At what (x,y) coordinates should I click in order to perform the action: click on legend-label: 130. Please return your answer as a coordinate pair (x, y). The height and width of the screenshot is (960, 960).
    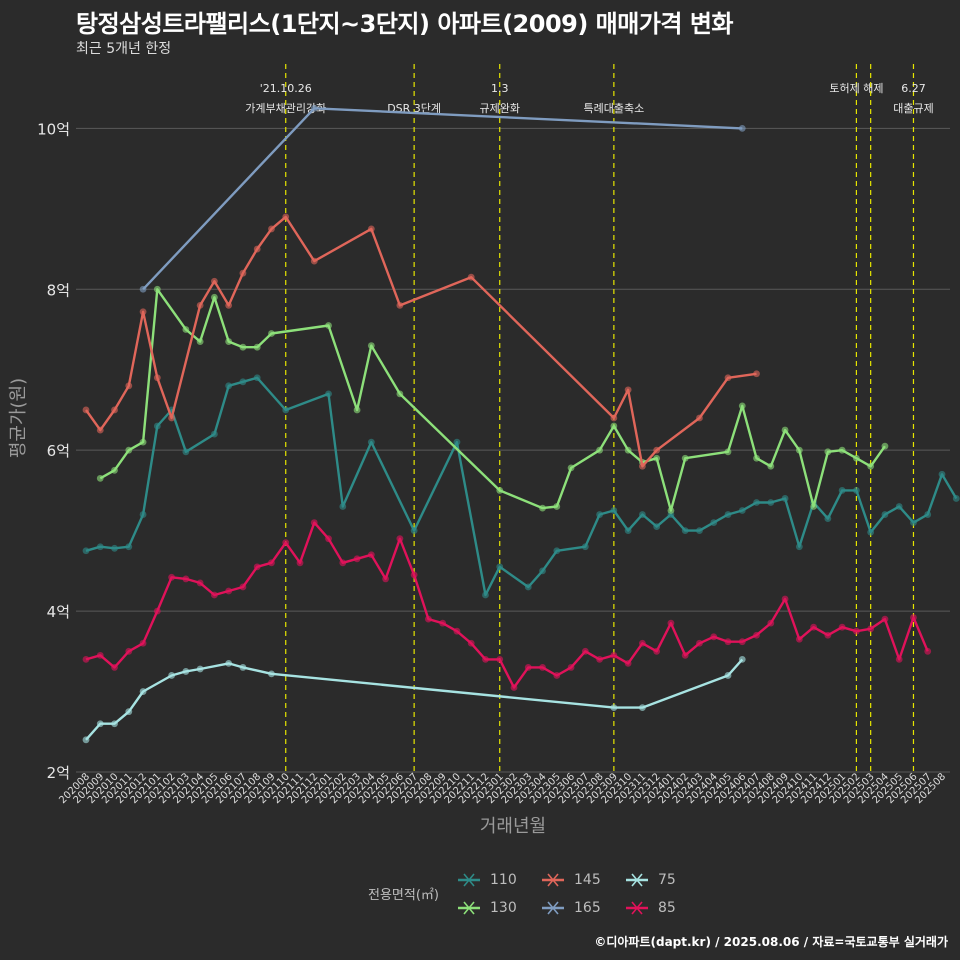
    Looking at the image, I should click on (503, 908).